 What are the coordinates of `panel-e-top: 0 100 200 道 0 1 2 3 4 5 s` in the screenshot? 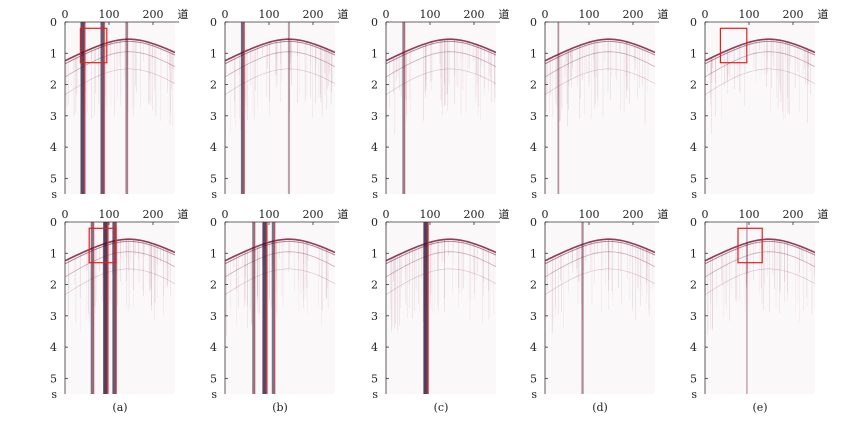 It's located at (759, 104).